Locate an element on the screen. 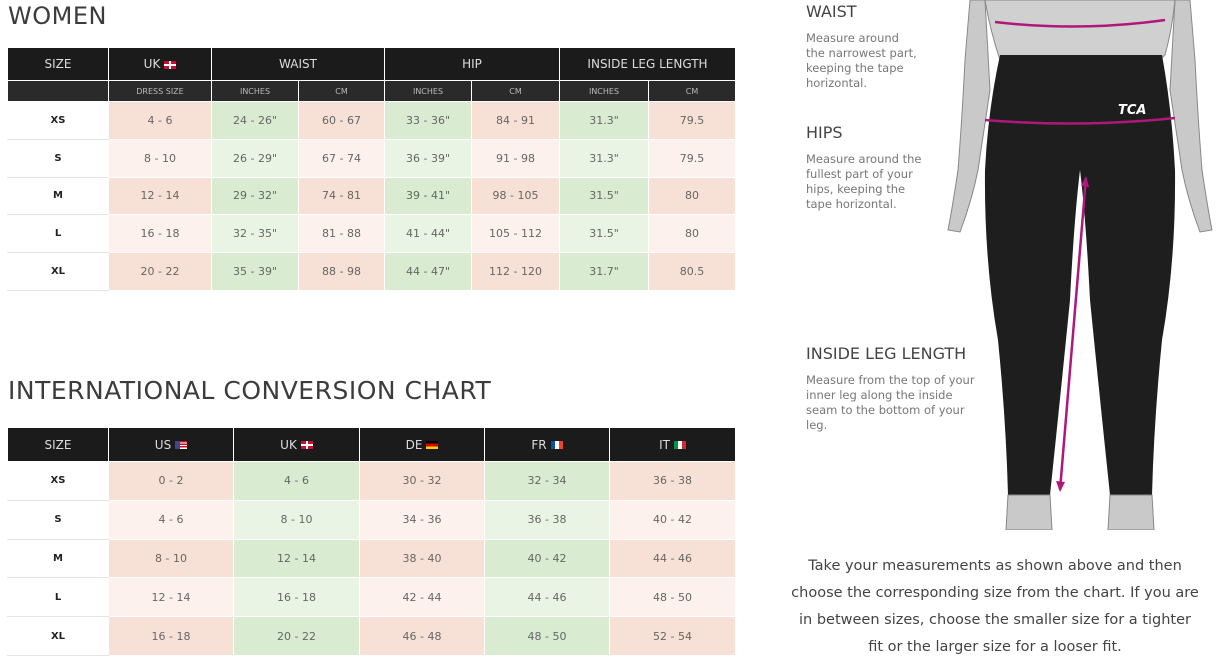 The height and width of the screenshot is (665, 1224). cell: 38 - 40 is located at coordinates (422, 558).